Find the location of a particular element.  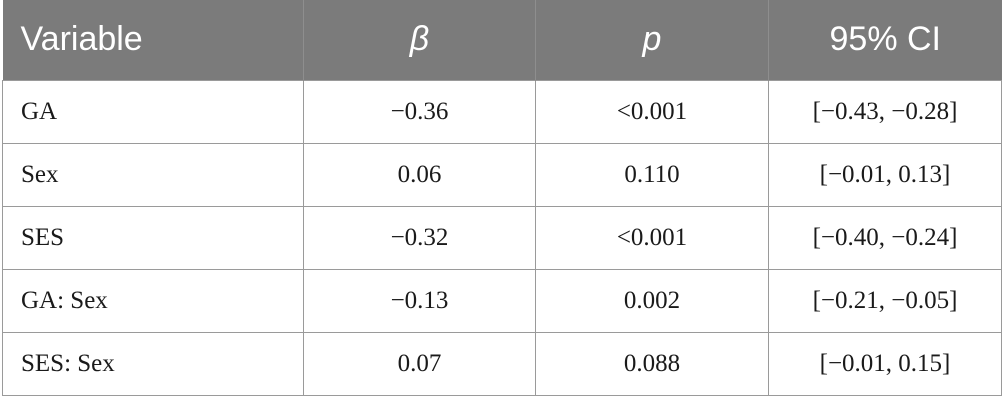

cell-beta: 0.06 is located at coordinates (419, 174).